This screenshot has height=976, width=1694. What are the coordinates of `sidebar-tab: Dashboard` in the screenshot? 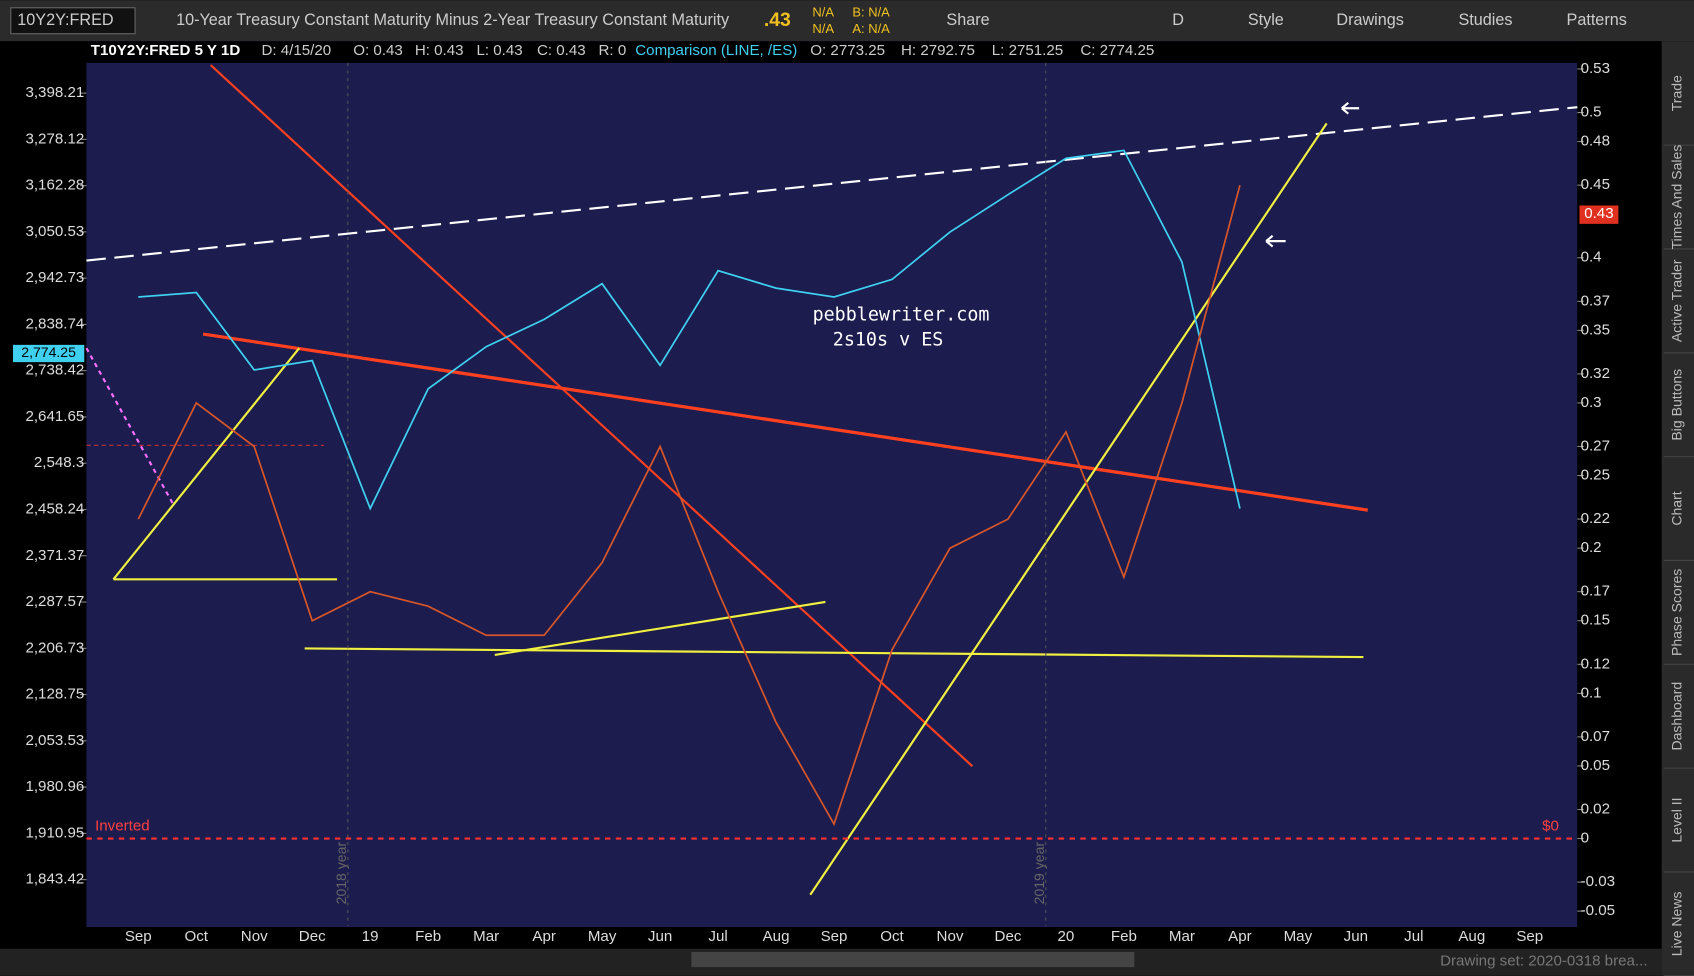 It's located at (1676, 716).